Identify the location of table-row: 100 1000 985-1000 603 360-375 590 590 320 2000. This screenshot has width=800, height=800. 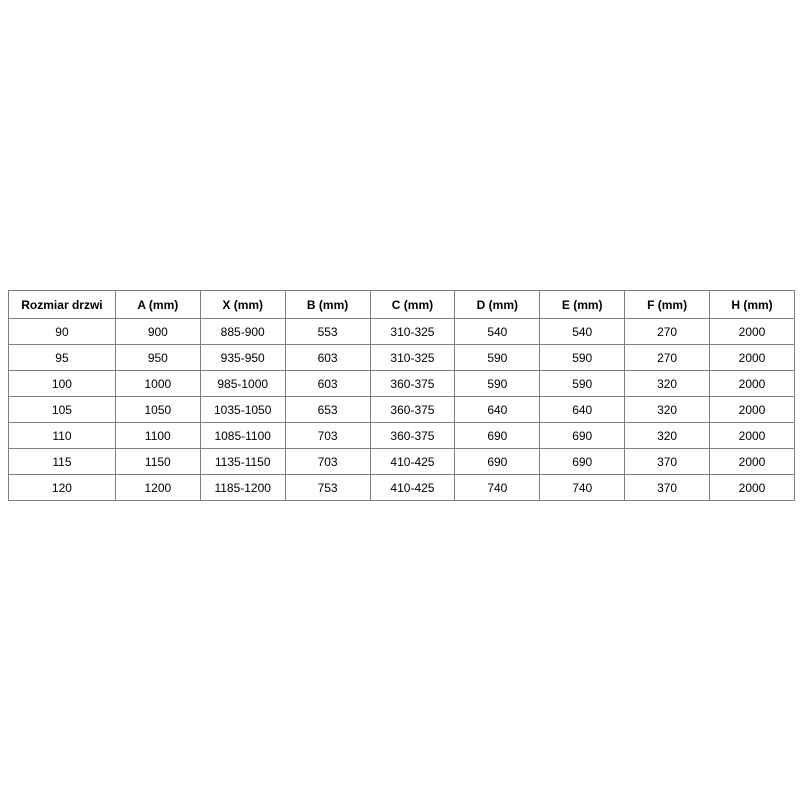
(401, 383).